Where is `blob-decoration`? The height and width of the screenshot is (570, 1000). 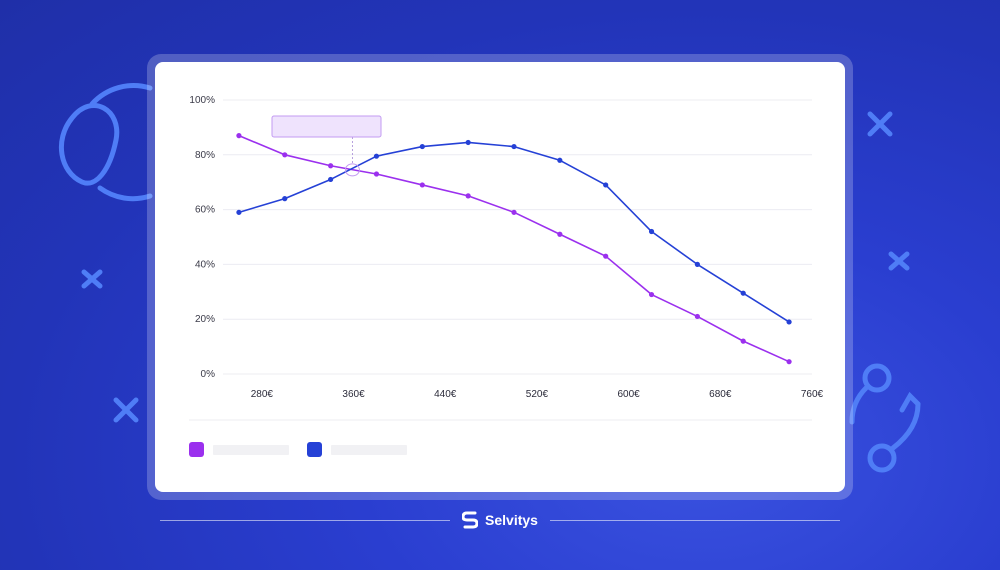 blob-decoration is located at coordinates (89, 144).